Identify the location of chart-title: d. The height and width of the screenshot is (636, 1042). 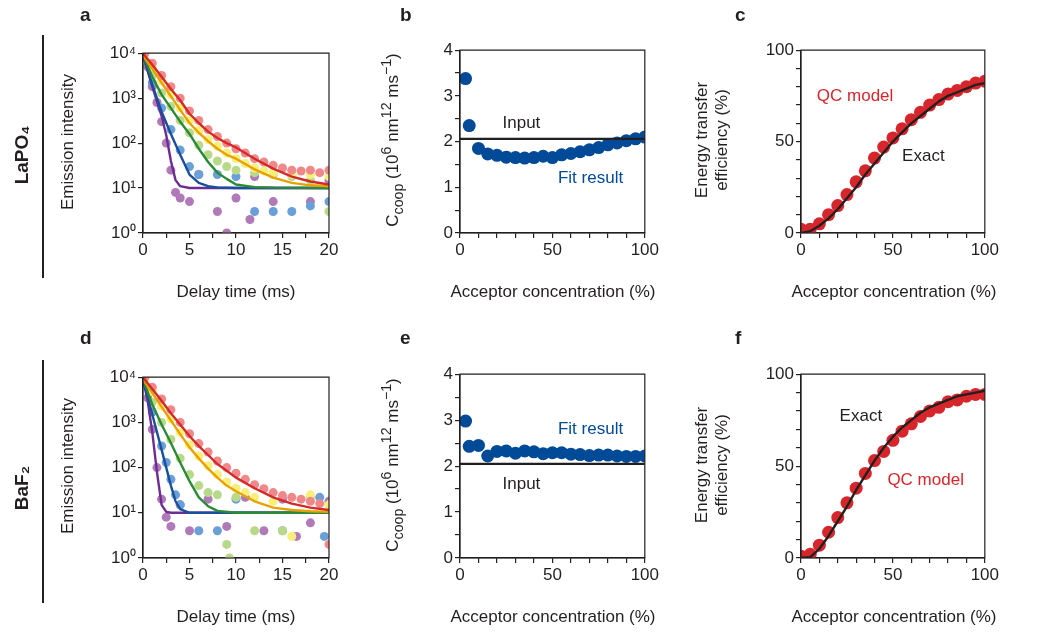
(86, 338).